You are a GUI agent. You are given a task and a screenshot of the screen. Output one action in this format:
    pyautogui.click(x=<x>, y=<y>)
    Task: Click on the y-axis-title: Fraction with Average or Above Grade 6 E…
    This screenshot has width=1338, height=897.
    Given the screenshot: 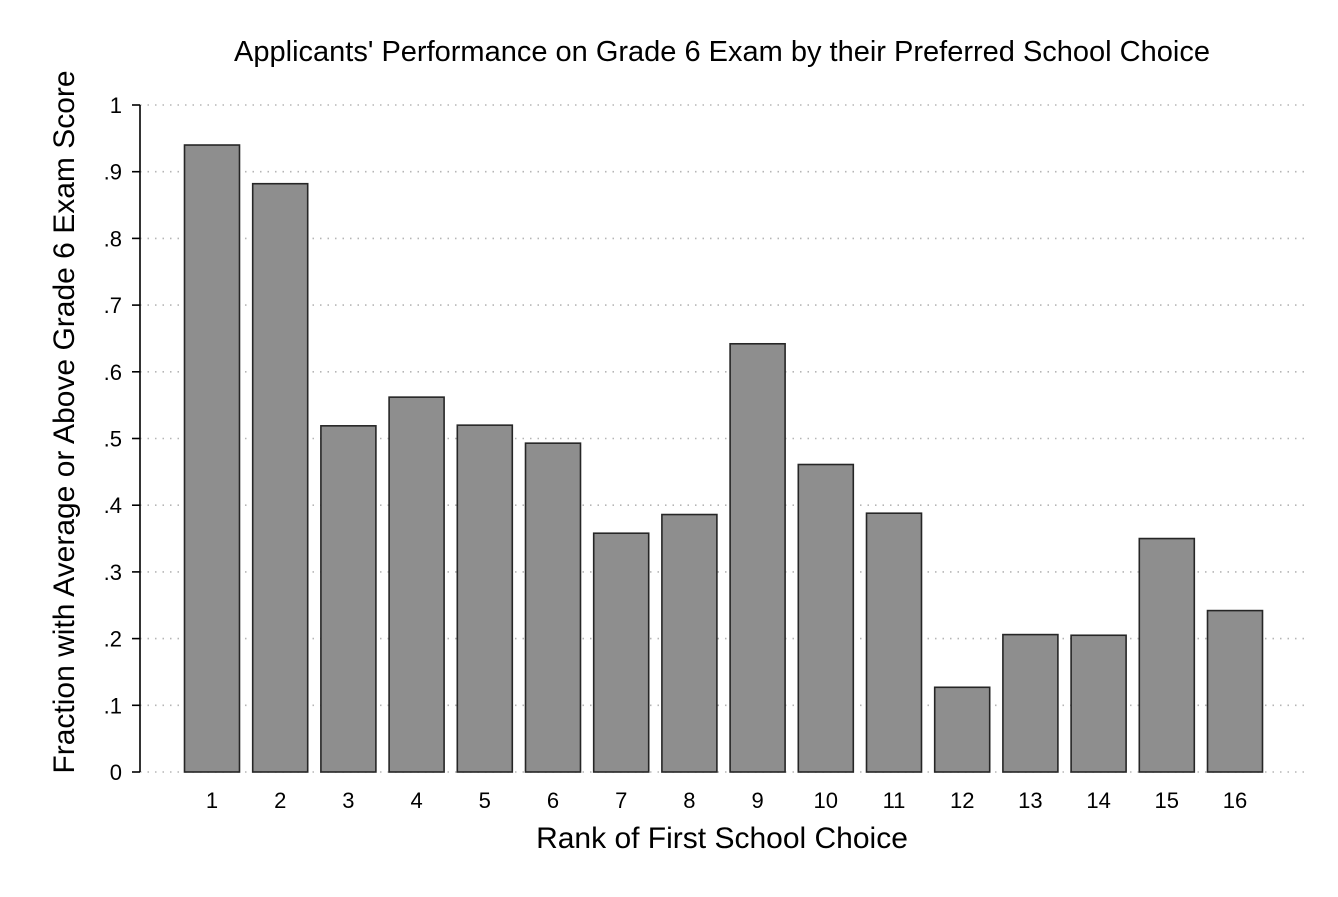 What is the action you would take?
    pyautogui.click(x=64, y=421)
    